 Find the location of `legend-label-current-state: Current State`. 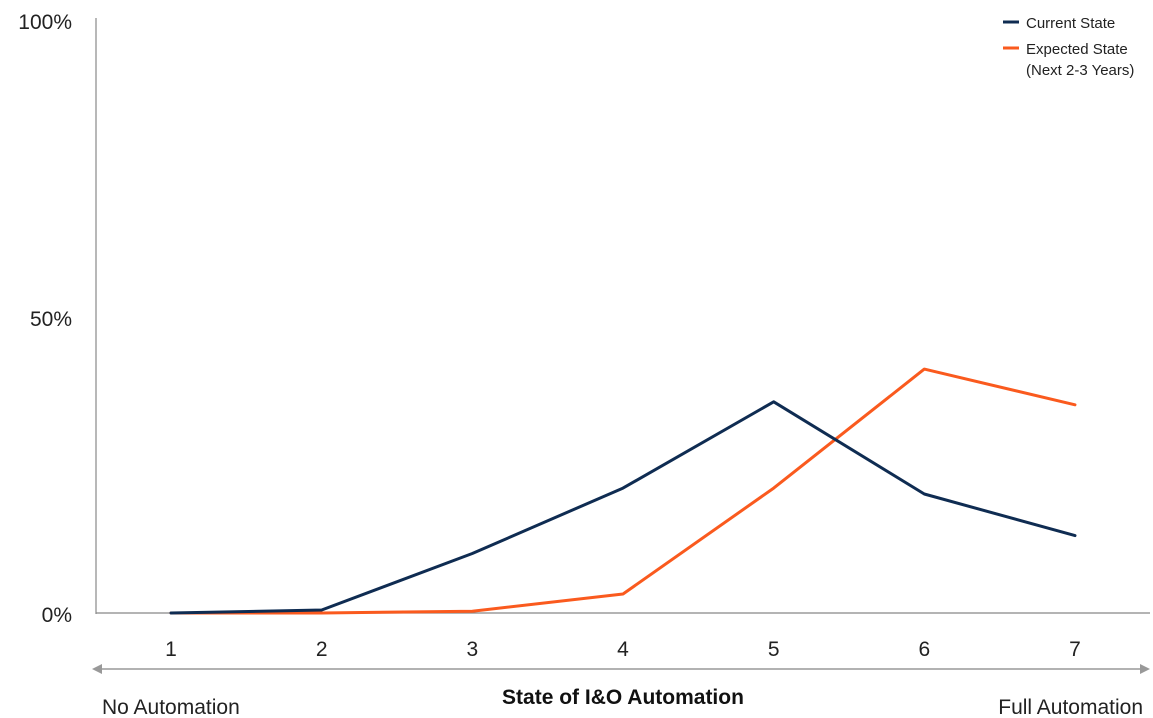

legend-label-current-state: Current State is located at coordinates (1070, 23).